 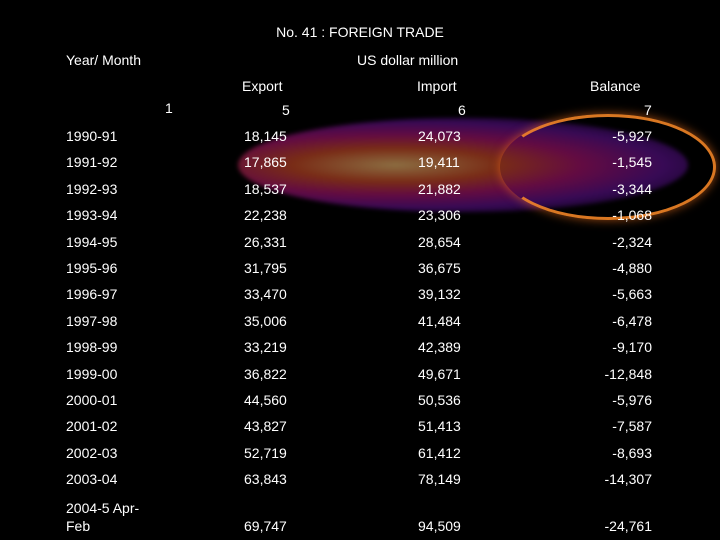 What do you see at coordinates (92, 136) in the screenshot?
I see `row-year: 1990-91` at bounding box center [92, 136].